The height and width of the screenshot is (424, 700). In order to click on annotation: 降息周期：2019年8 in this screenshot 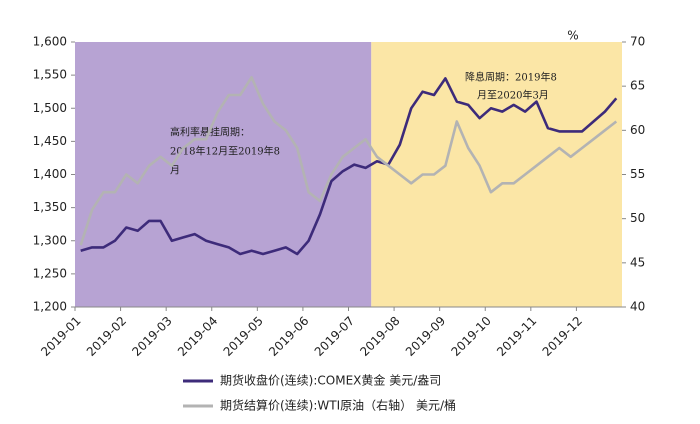, I will do `click(511, 77)`.